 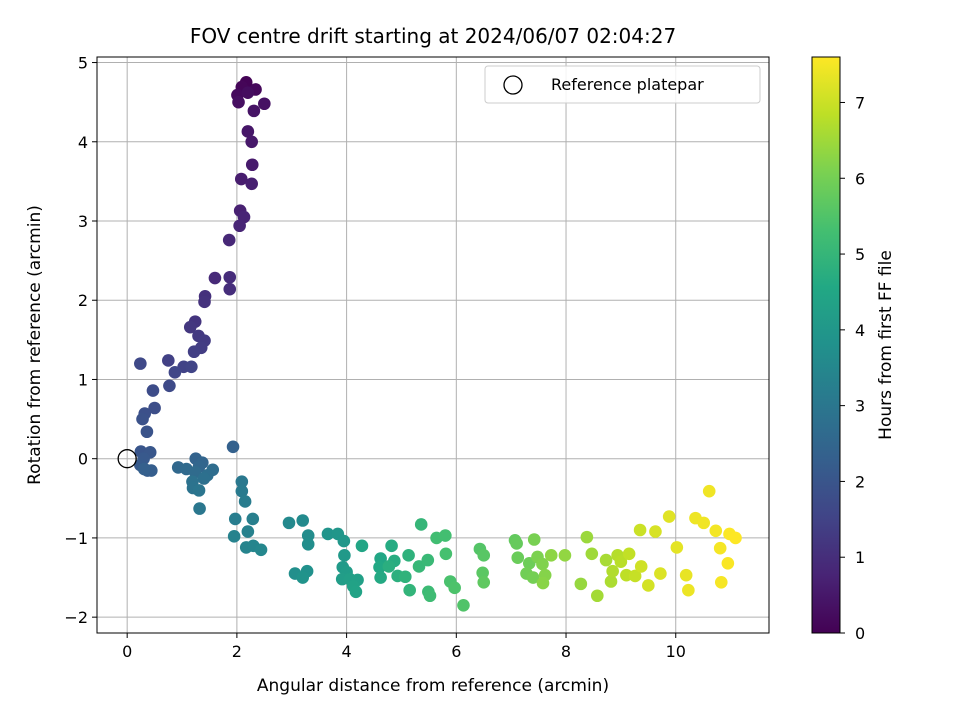 I want to click on reference-platepar-marker, so click(x=127, y=459).